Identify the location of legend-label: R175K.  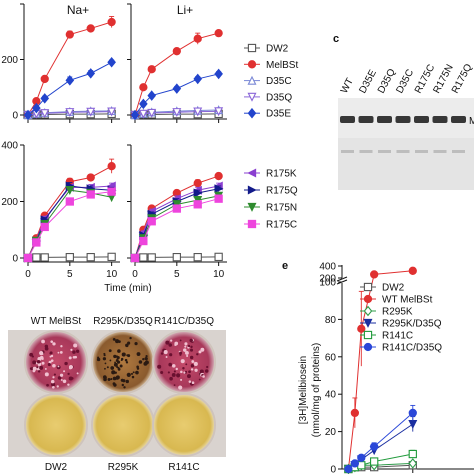
(281, 174).